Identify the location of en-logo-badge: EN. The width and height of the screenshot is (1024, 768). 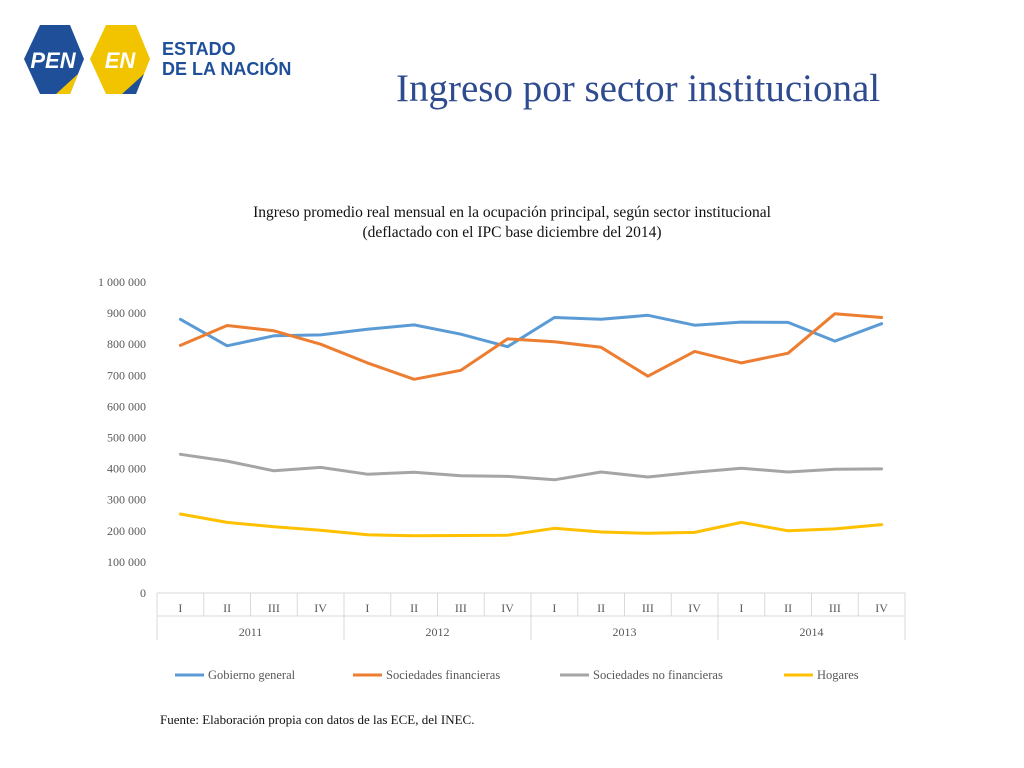
(120, 59).